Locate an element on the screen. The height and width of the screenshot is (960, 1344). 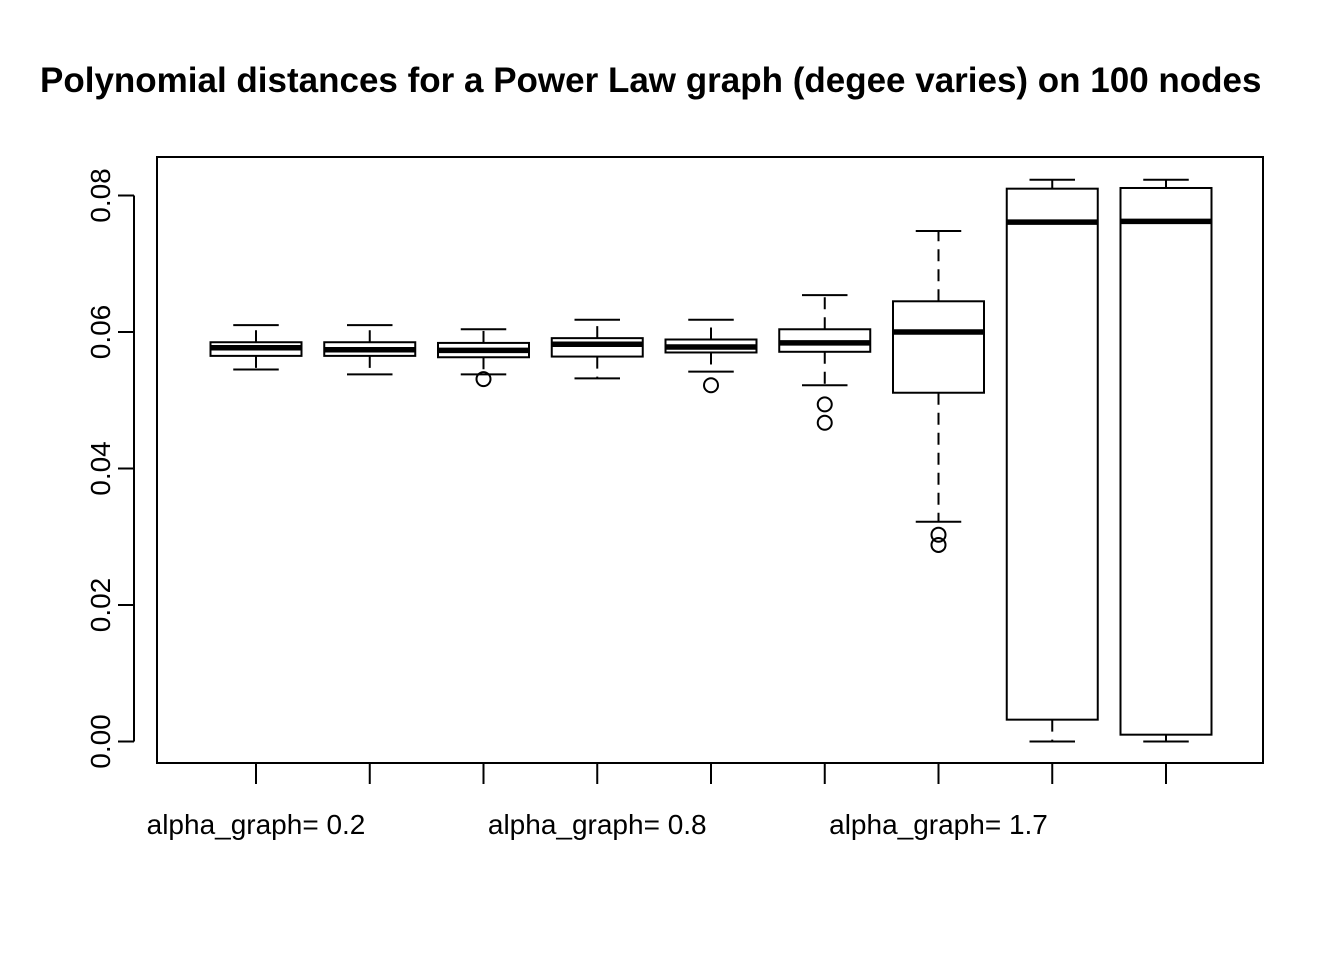
y-tick-label: 0.00 is located at coordinates (100, 741).